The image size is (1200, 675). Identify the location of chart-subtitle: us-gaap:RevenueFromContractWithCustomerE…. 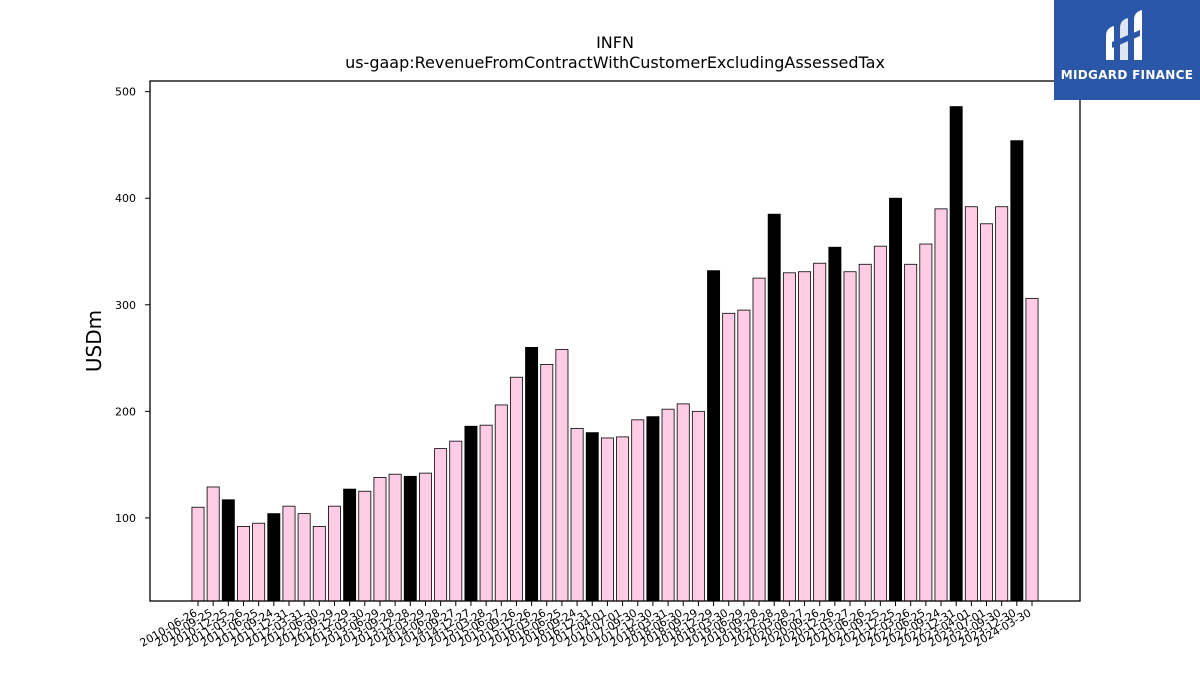
(615, 62).